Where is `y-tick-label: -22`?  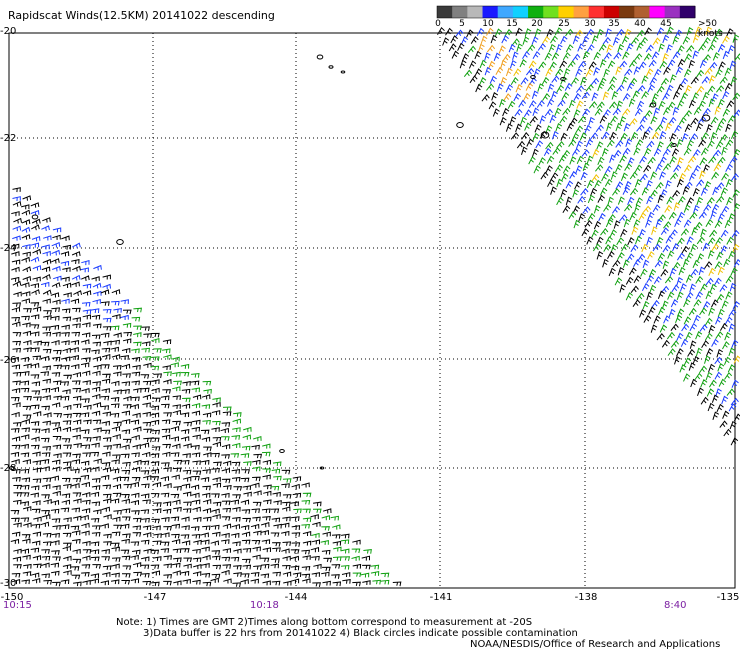 y-tick-label: -22 is located at coordinates (8, 138).